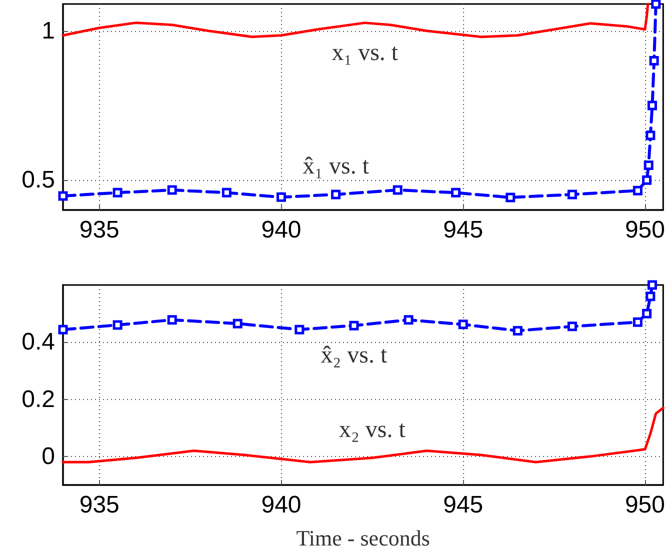 This screenshot has width=668, height=554. What do you see at coordinates (336, 166) in the screenshot?
I see `series-label: x̂₁ vs. t` at bounding box center [336, 166].